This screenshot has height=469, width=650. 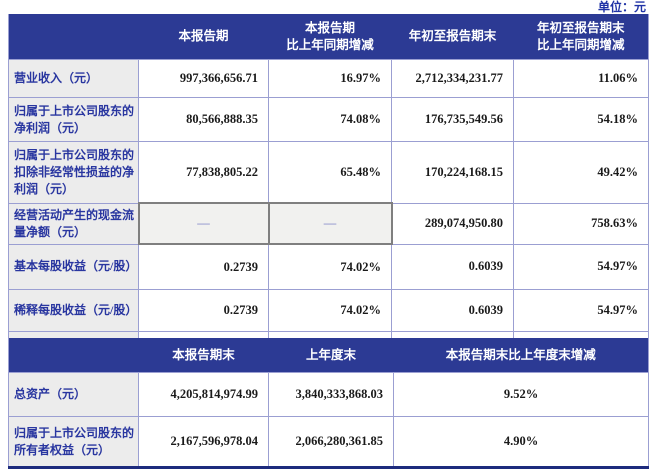 What do you see at coordinates (203, 119) in the screenshot?
I see `cell-value: 80,566,888.35` at bounding box center [203, 119].